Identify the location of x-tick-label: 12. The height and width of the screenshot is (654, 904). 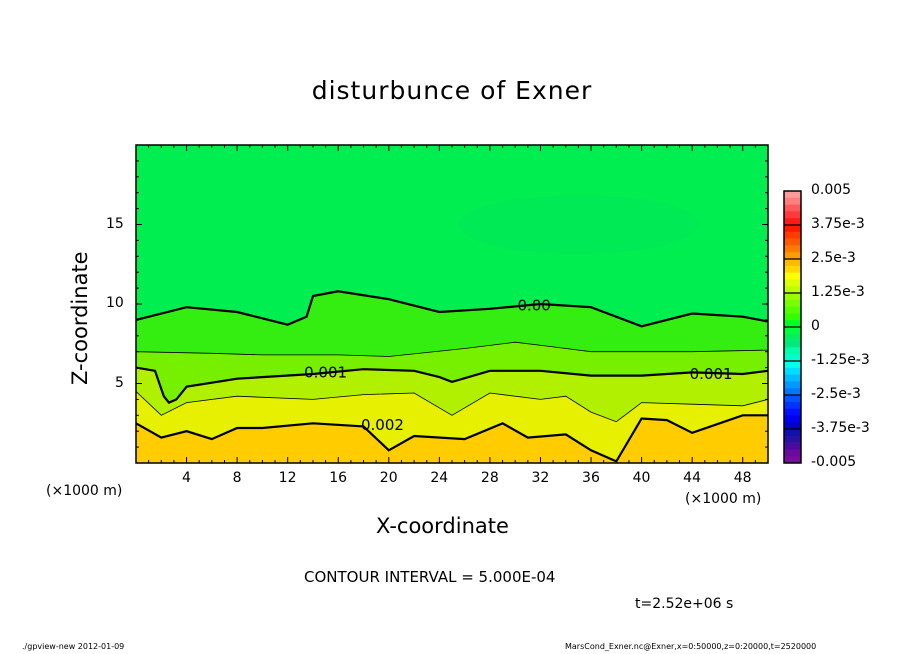
(287, 478).